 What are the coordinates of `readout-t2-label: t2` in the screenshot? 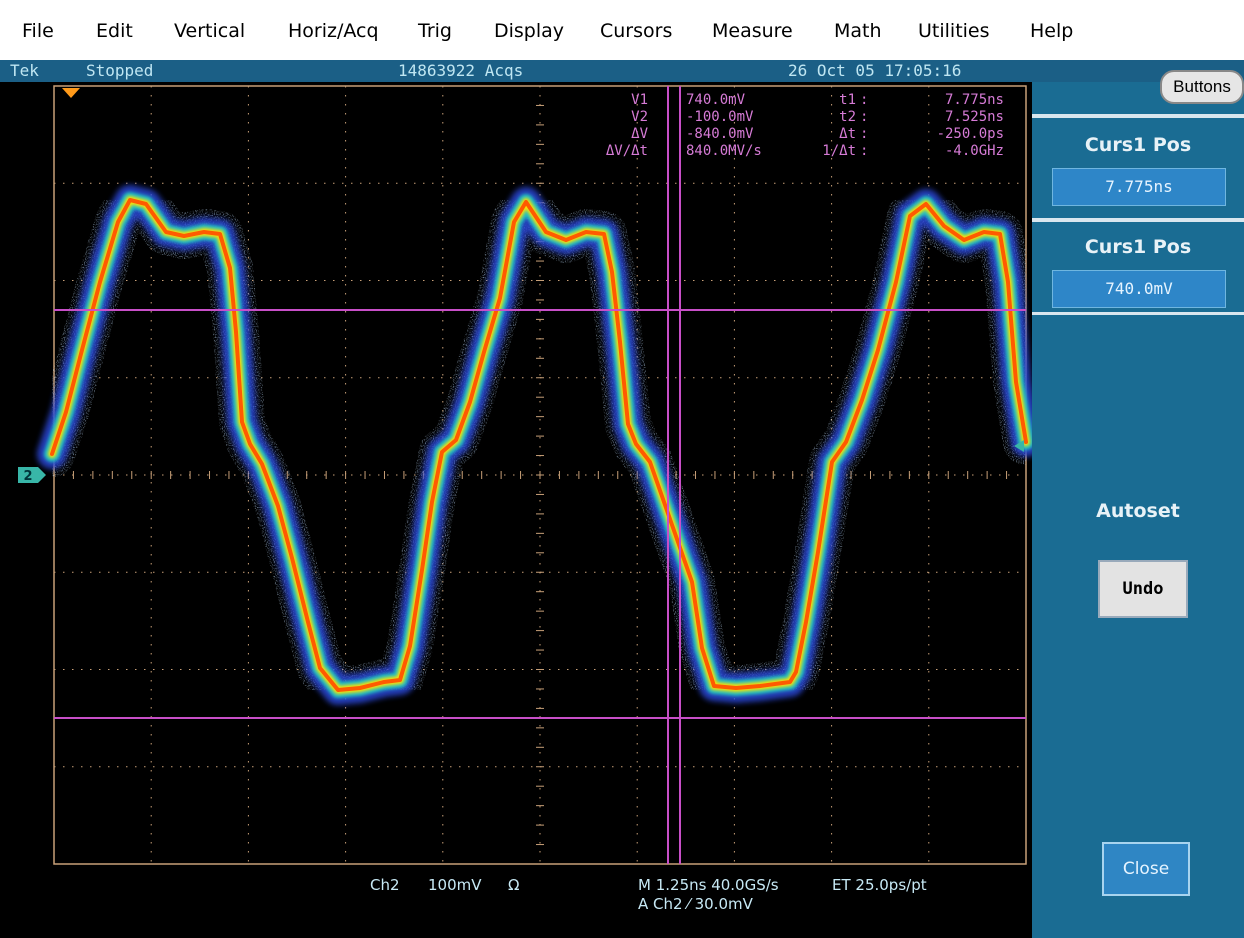 It's located at (847, 117).